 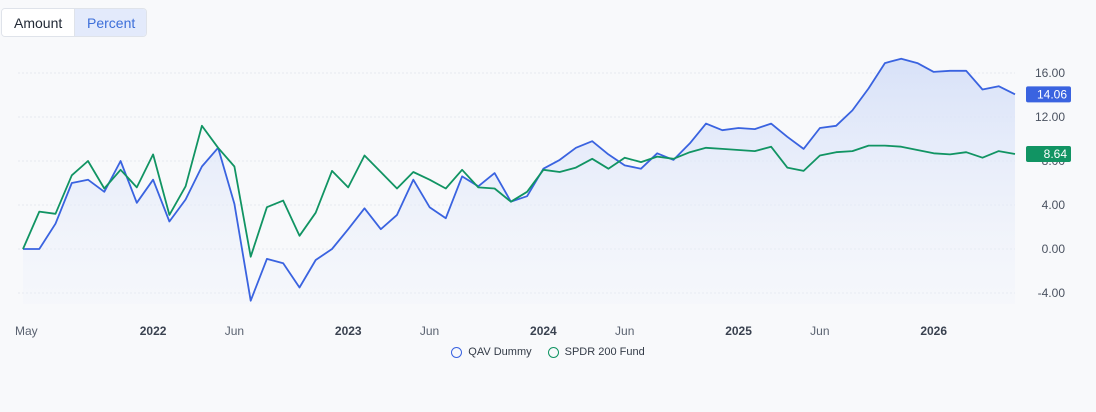 I want to click on y-tick-label: 4.00, so click(x=1054, y=205).